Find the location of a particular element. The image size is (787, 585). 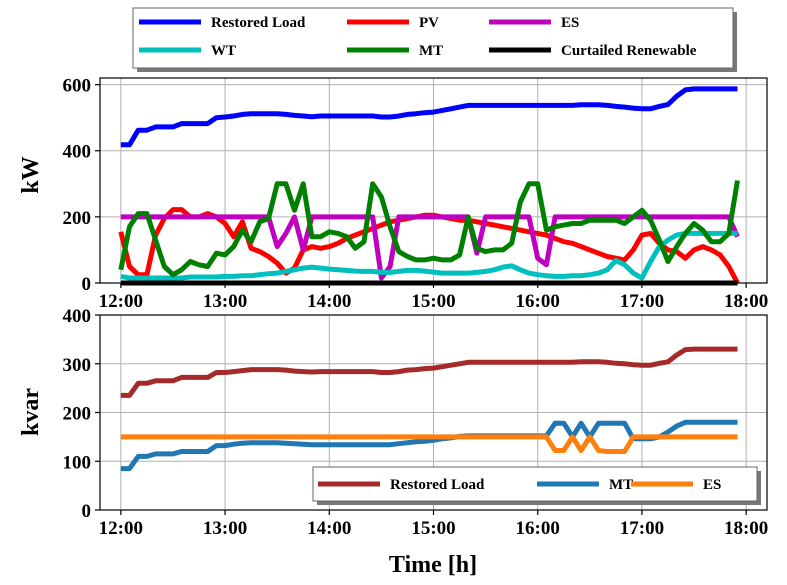

legend-label: Curtailed Renewable is located at coordinates (629, 51).